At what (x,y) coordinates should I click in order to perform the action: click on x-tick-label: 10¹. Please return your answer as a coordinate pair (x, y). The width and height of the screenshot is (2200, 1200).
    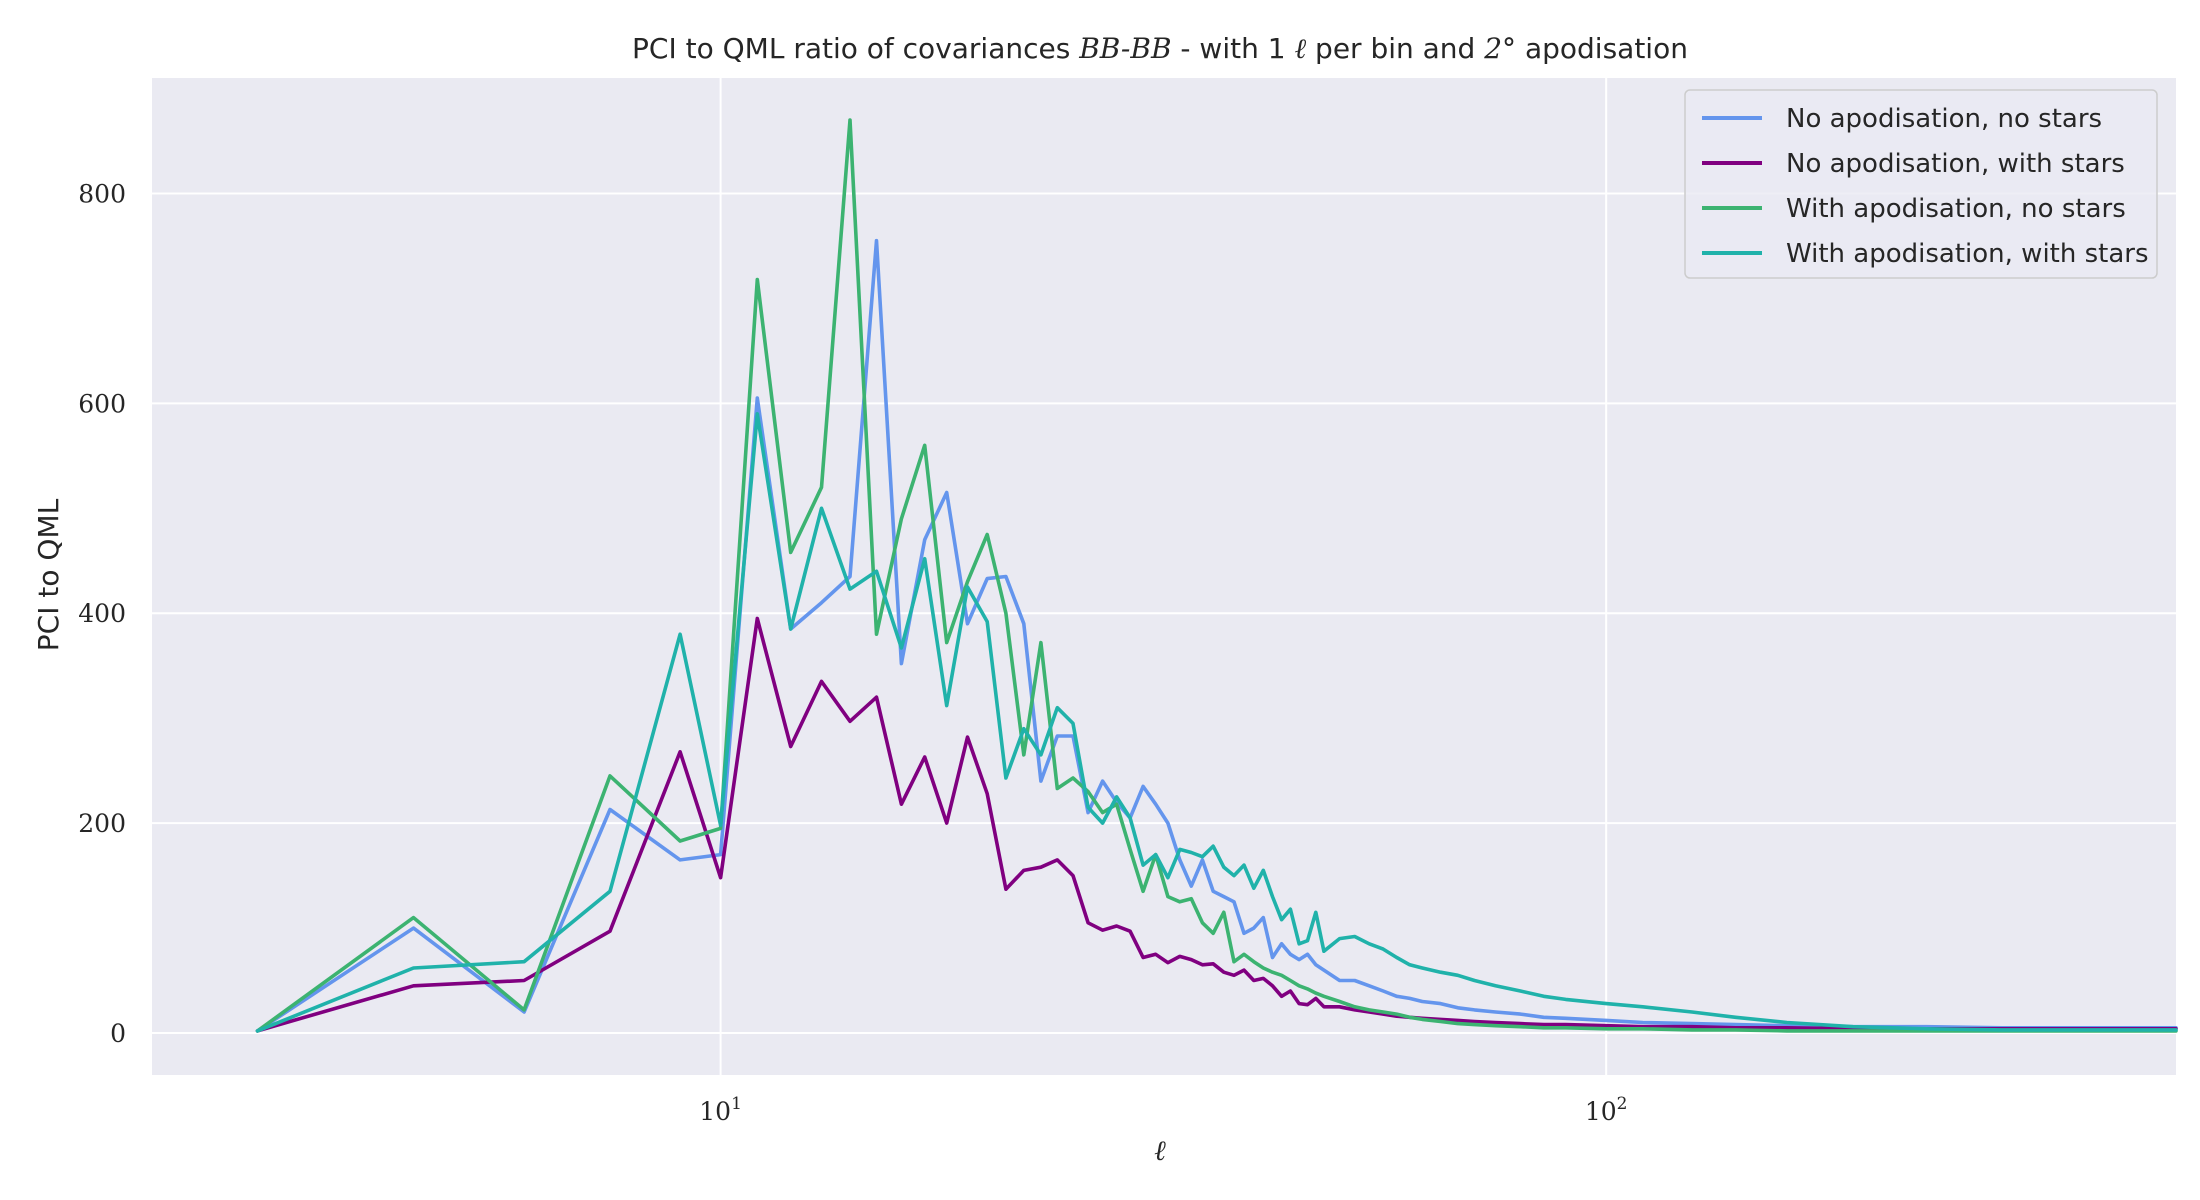
    Looking at the image, I should click on (720, 1110).